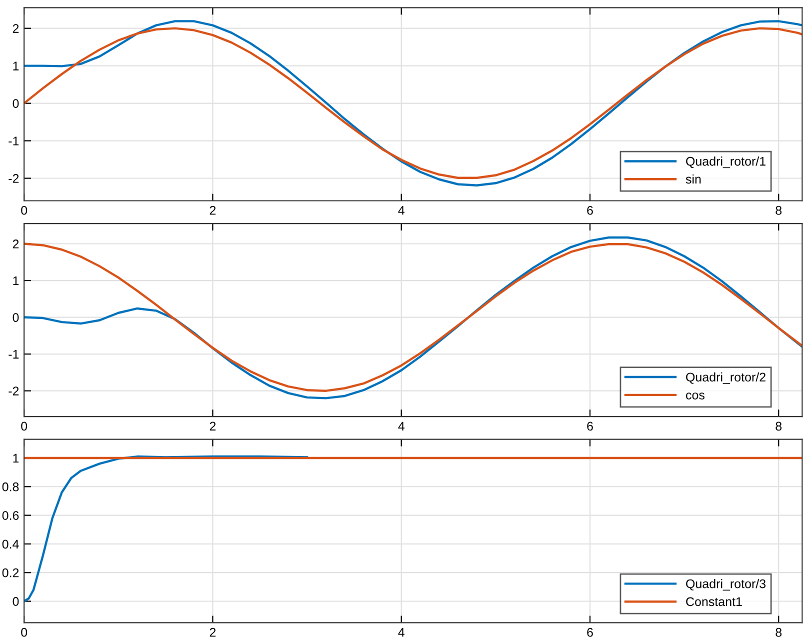  What do you see at coordinates (10, 544) in the screenshot?
I see `y-tick-label: 0.4` at bounding box center [10, 544].